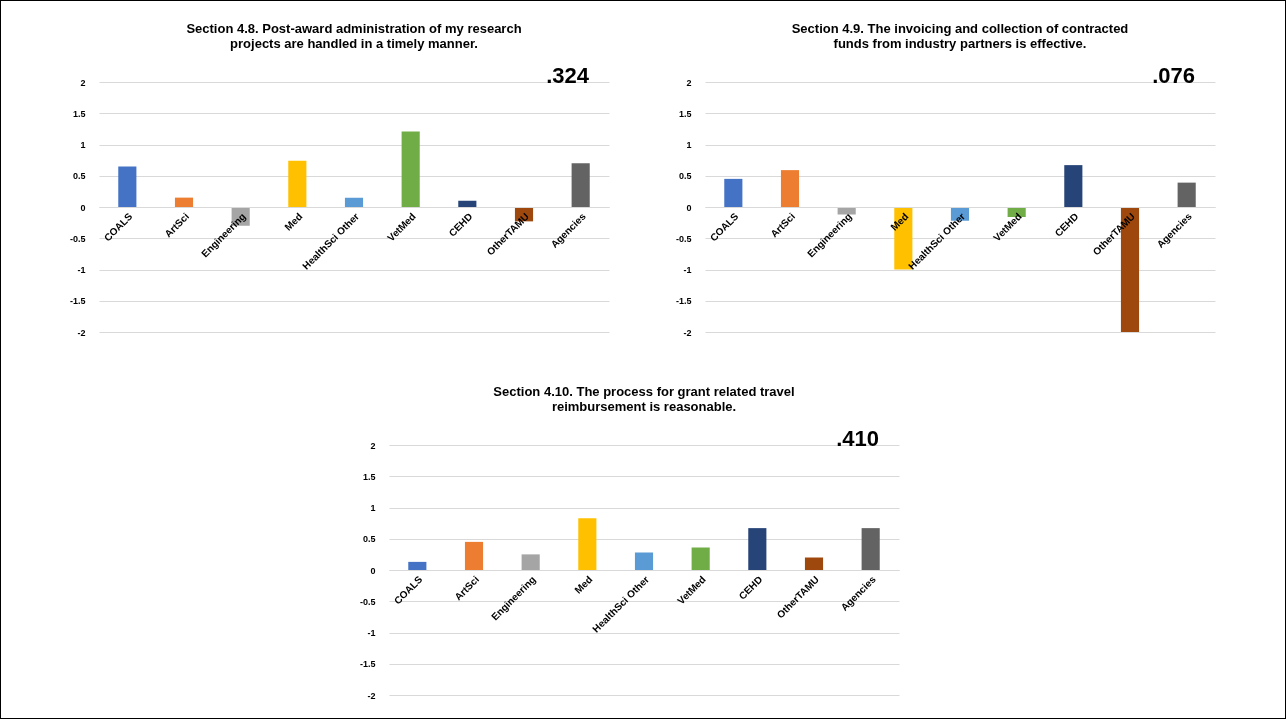 The width and height of the screenshot is (1286, 719). What do you see at coordinates (960, 36) in the screenshot?
I see `chart-title: Section 4.9. The invoicing and collection of contracted funds from industry partners is effective.` at bounding box center [960, 36].